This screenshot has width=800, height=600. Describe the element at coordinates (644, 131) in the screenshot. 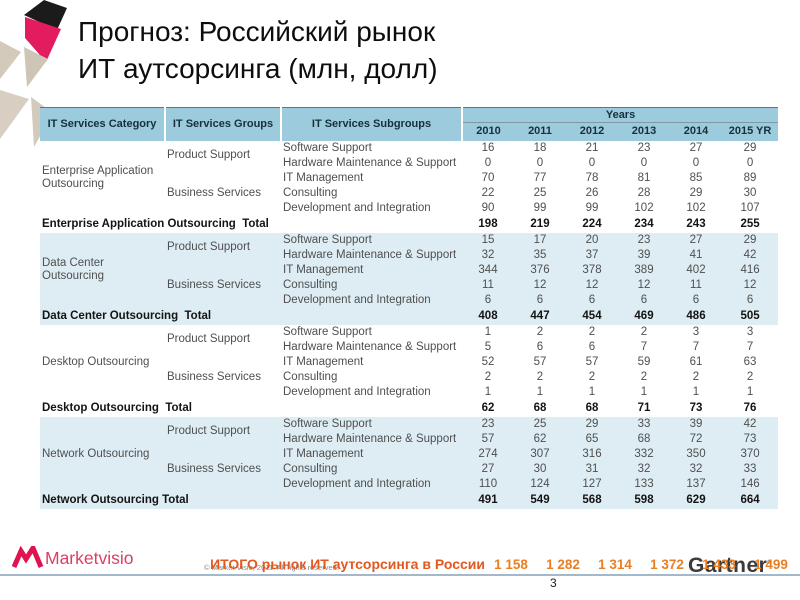

I see `header-year-2013: 2013` at that location.